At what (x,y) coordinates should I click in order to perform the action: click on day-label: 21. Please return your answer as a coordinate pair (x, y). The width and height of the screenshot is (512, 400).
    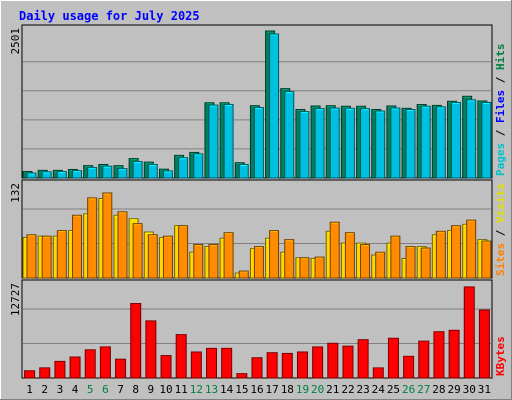
    Looking at the image, I should click on (332, 389).